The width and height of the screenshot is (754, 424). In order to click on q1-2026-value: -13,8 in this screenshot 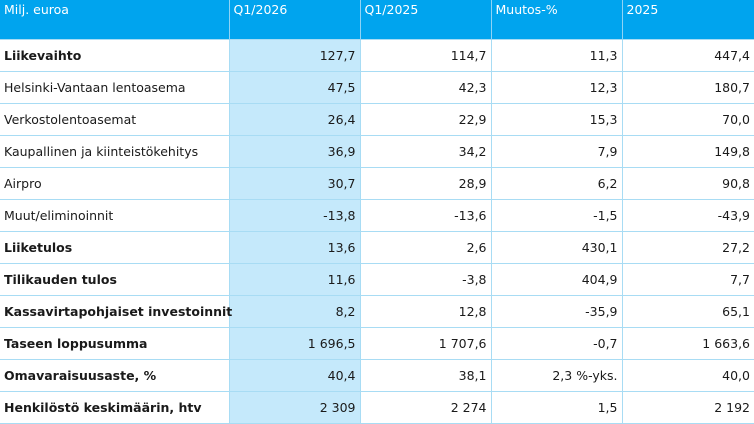, I will do `click(294, 214)`.